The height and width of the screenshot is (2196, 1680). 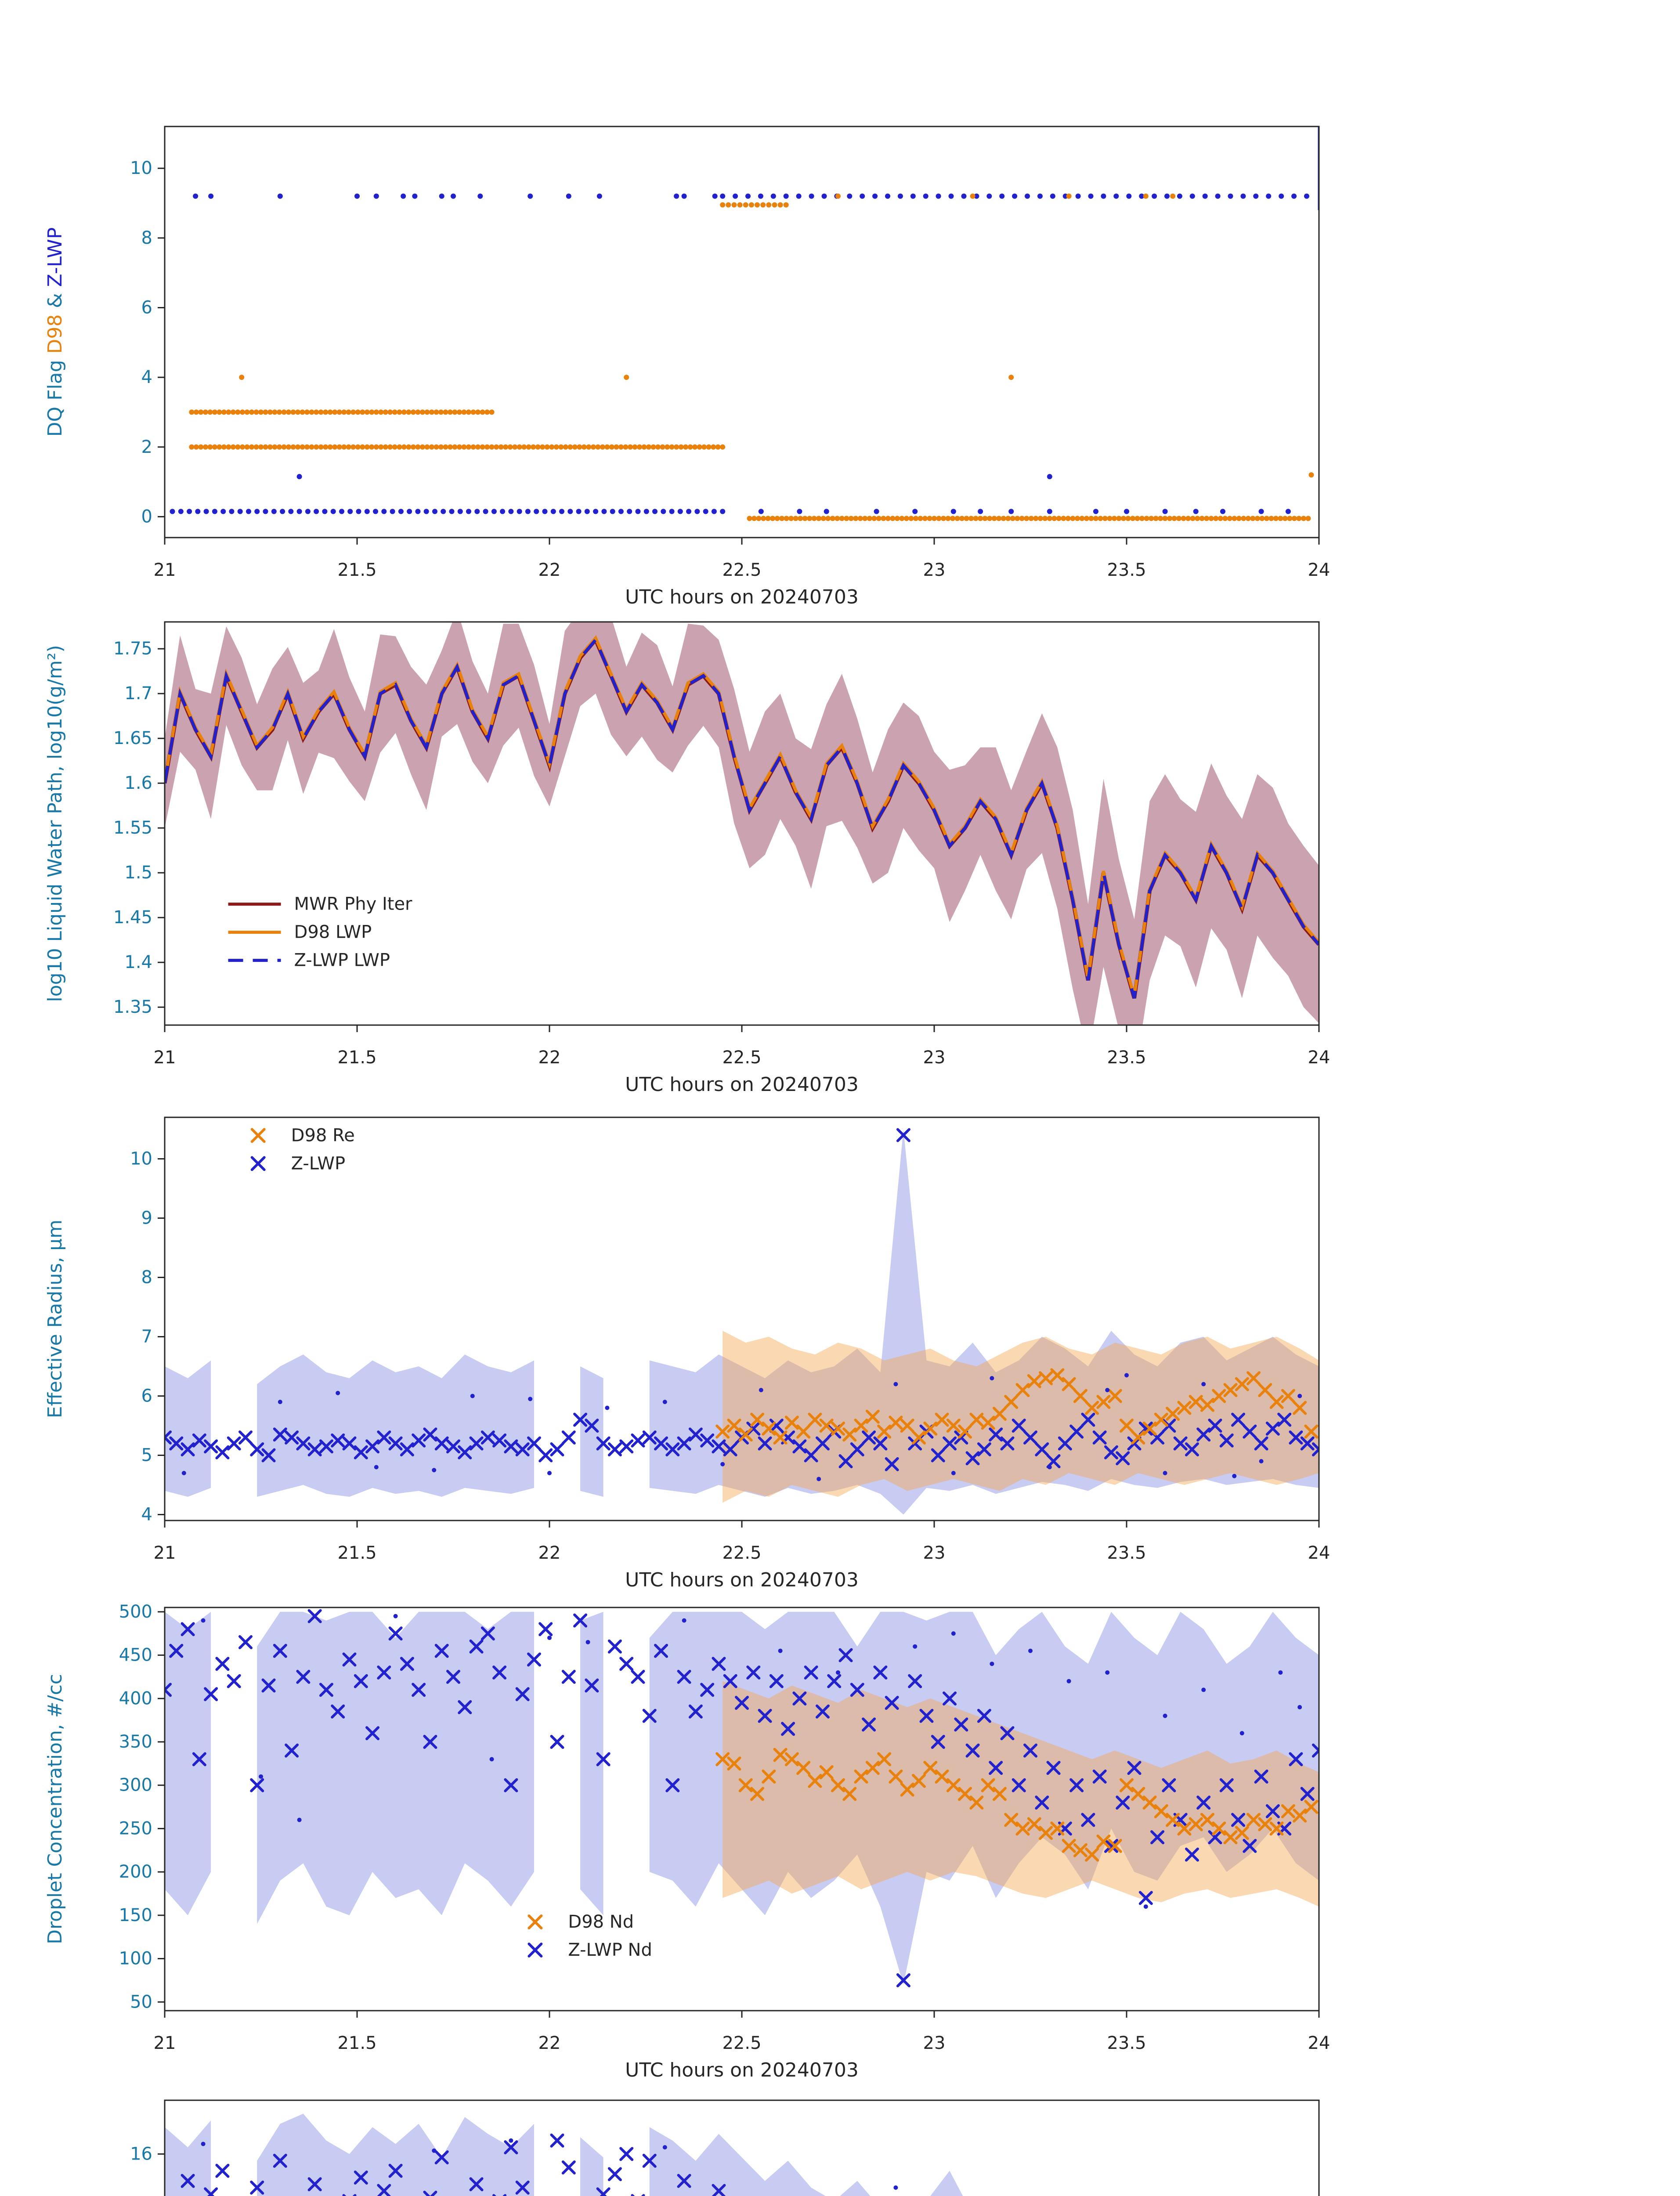 I want to click on x-tick-label: 23.5, so click(x=1126, y=1553).